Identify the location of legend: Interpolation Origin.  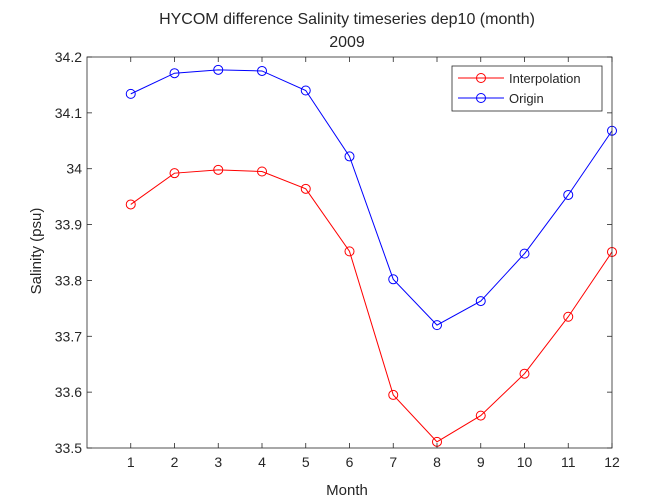
(527, 88).